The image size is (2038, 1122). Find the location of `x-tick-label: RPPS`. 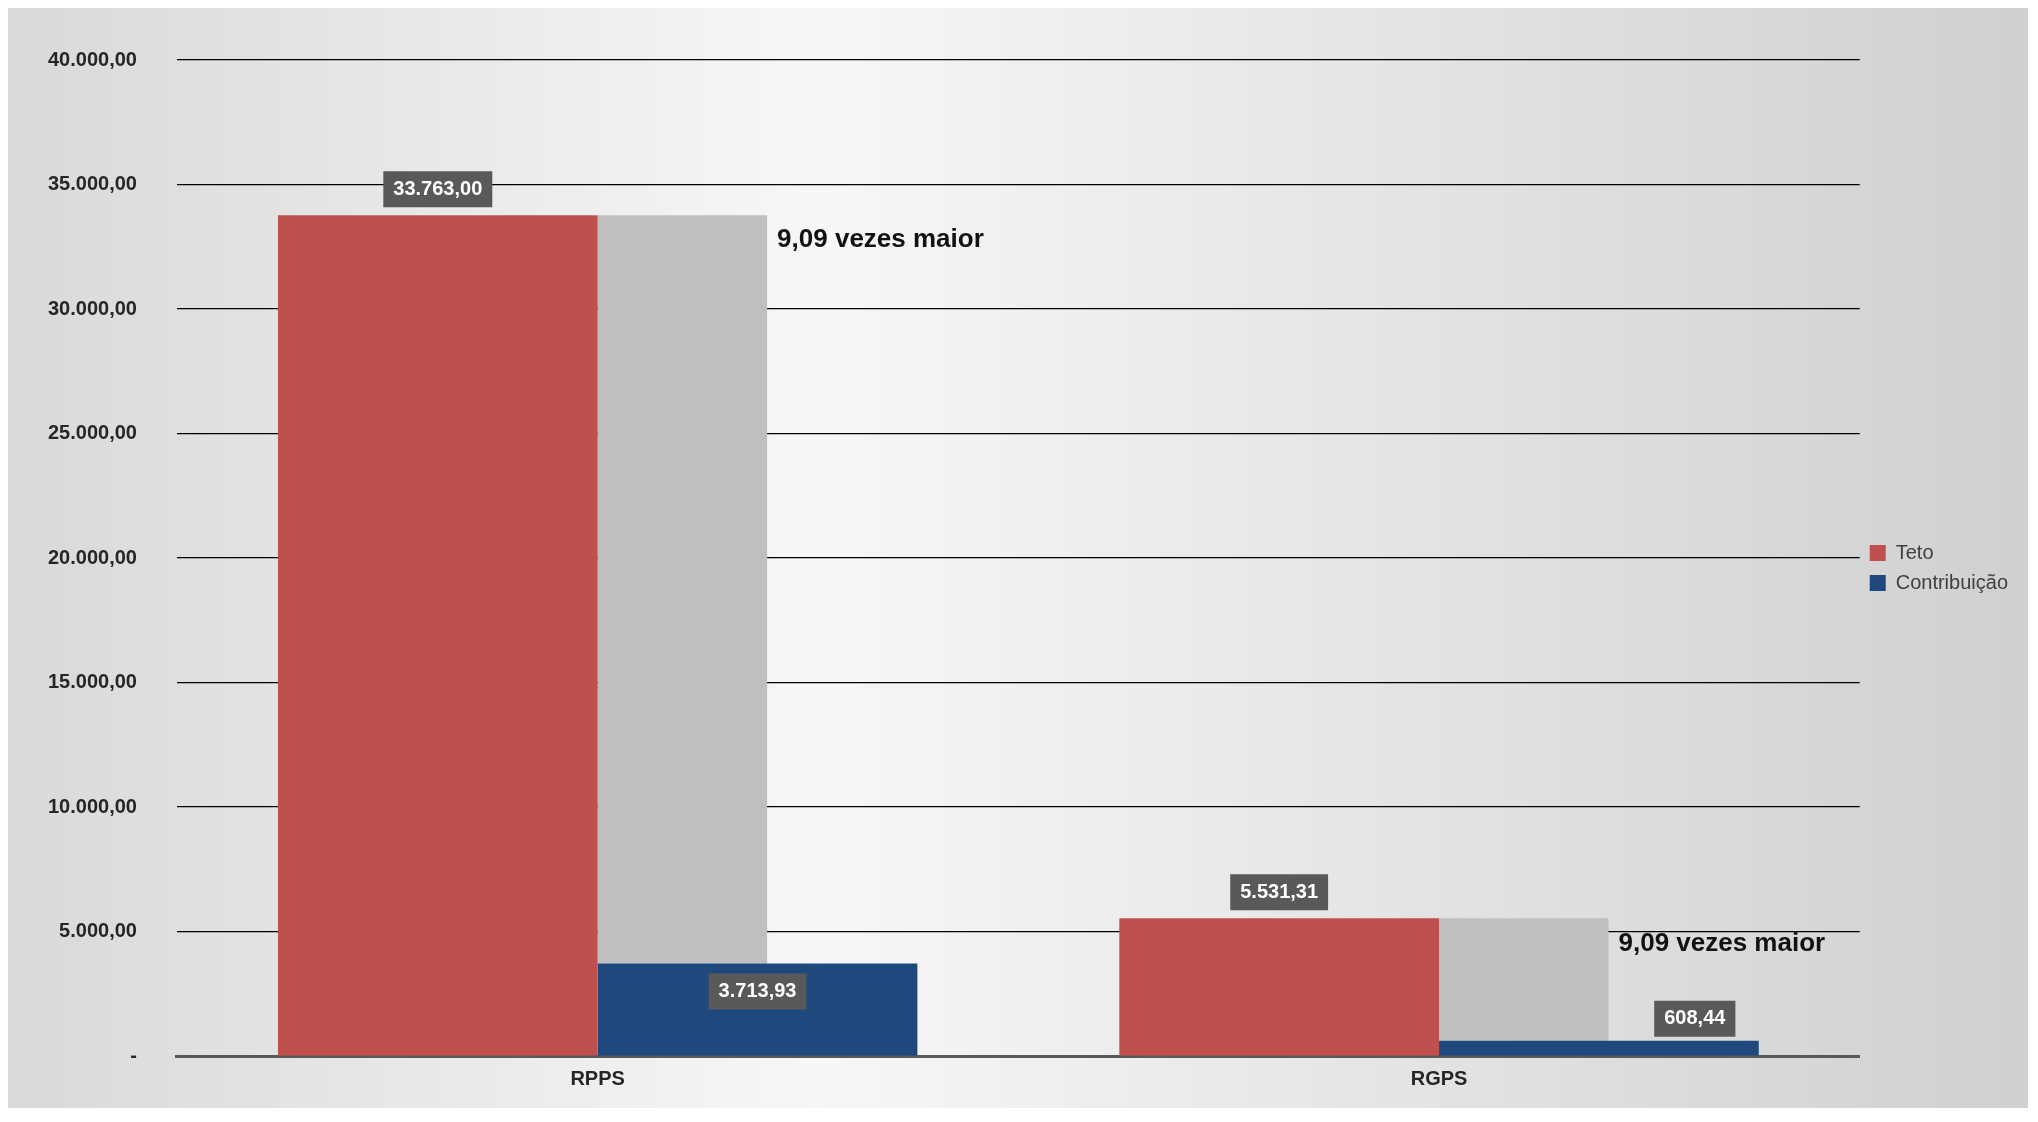

x-tick-label: RPPS is located at coordinates (597, 1077).